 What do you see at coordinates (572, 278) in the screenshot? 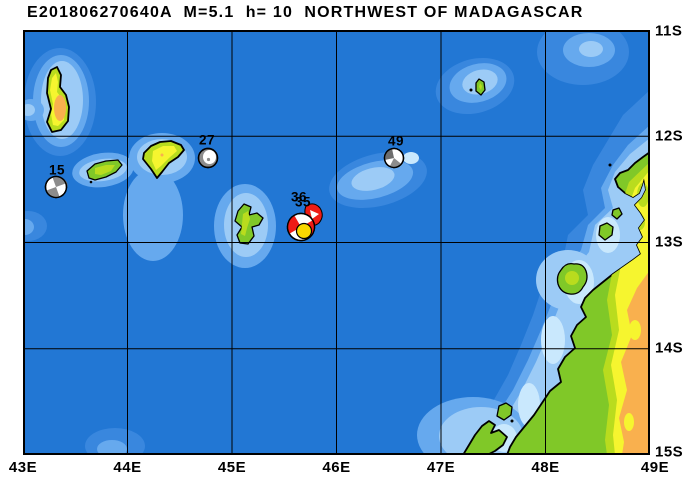
I see `island-nosy-be` at bounding box center [572, 278].